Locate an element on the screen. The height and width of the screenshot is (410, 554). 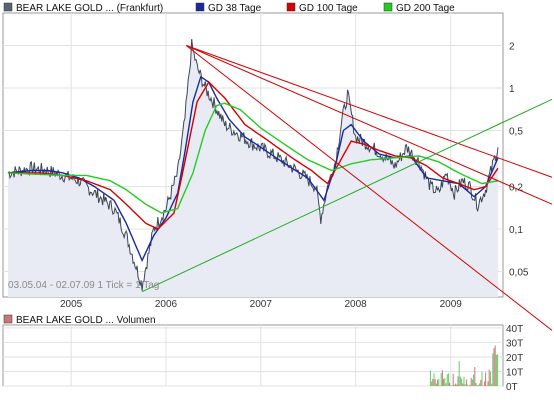
legend-volume: BEAR LAKE GOLD ... Volumen is located at coordinates (79, 320).